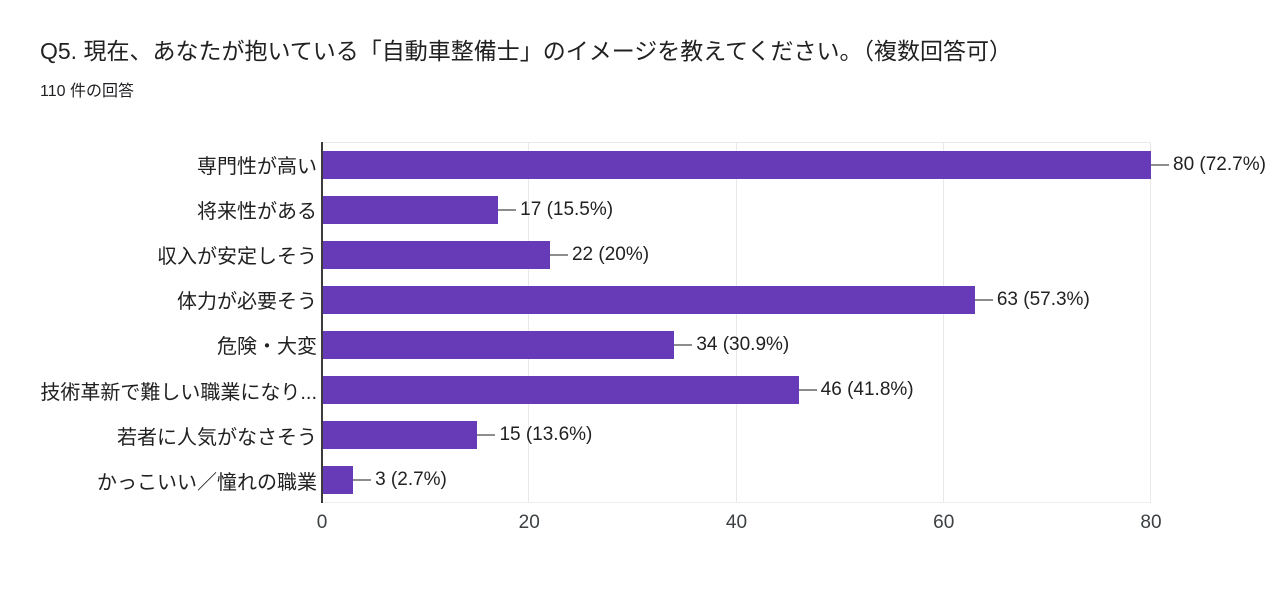  Describe the element at coordinates (567, 209) in the screenshot. I see `value-label: 17 (15.5%)` at that location.